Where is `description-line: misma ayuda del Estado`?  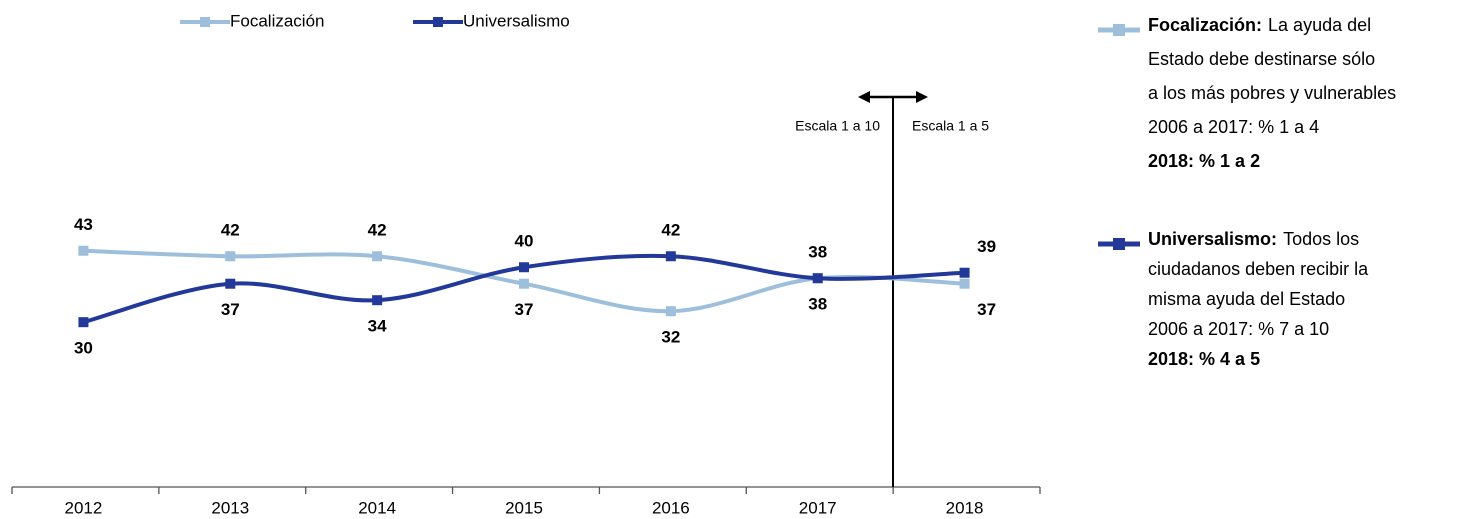
description-line: misma ayuda del Estado is located at coordinates (1246, 299).